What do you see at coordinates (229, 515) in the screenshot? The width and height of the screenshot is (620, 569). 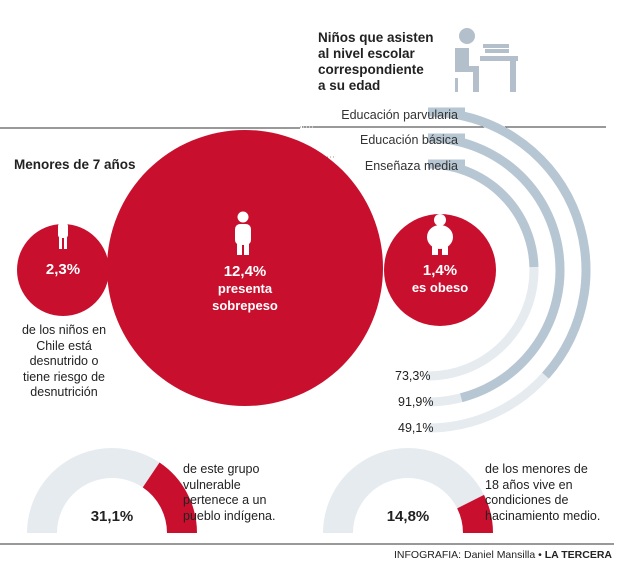 I see `indigenous-caption-line: pueblo indígena.` at bounding box center [229, 515].